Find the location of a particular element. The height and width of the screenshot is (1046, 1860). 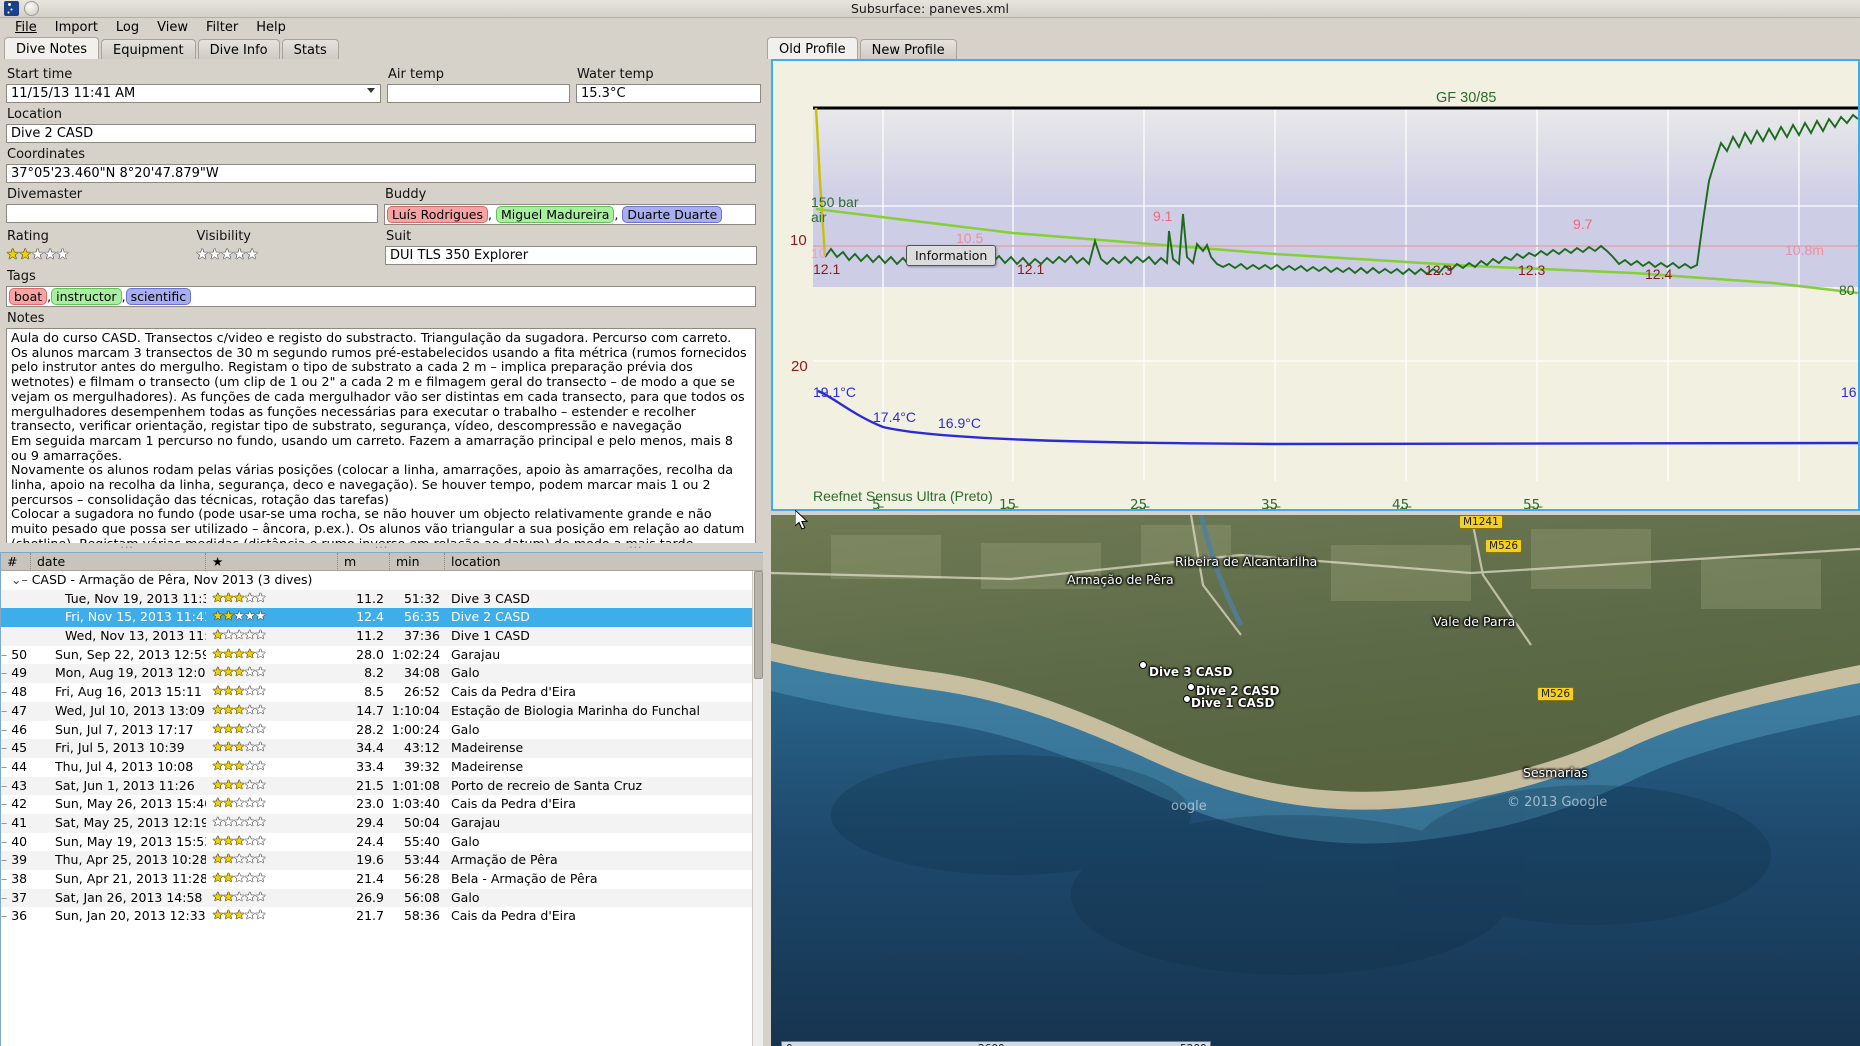

menu-view: View is located at coordinates (172, 27).